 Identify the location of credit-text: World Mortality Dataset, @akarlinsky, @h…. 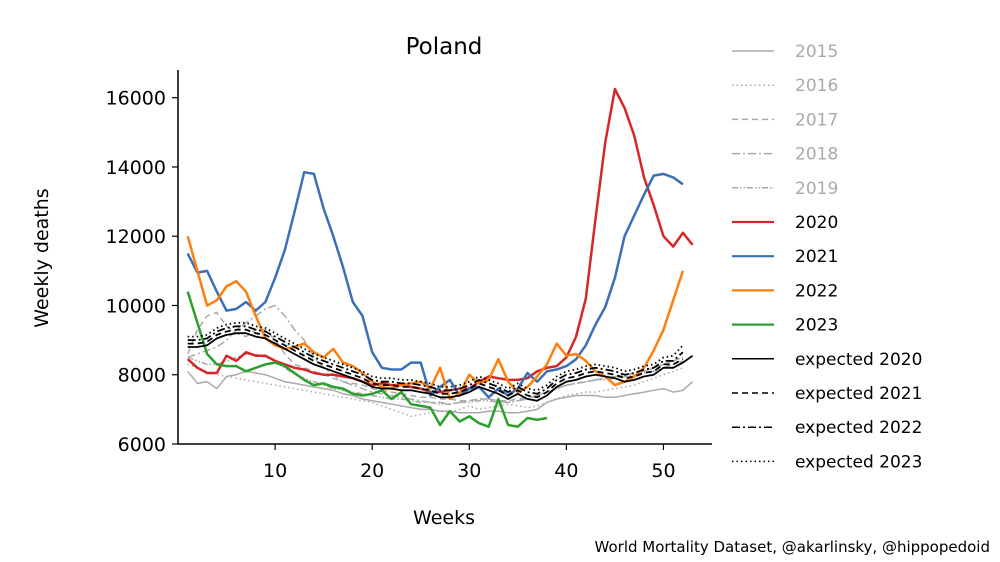
(792, 547).